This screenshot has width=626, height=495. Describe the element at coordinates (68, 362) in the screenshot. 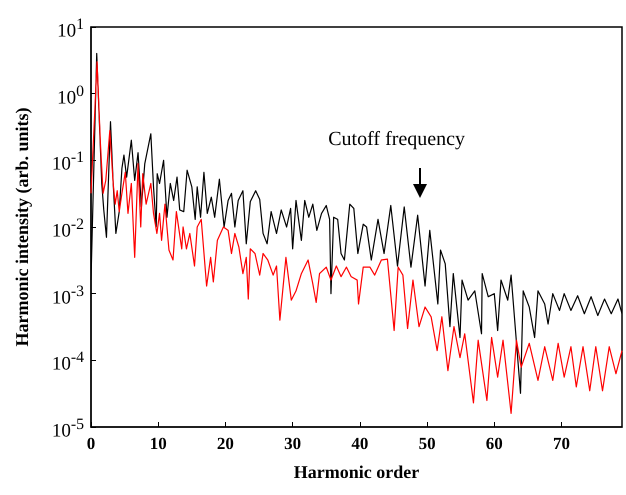

I see `y-tick-label: 10$^{-4}$` at that location.